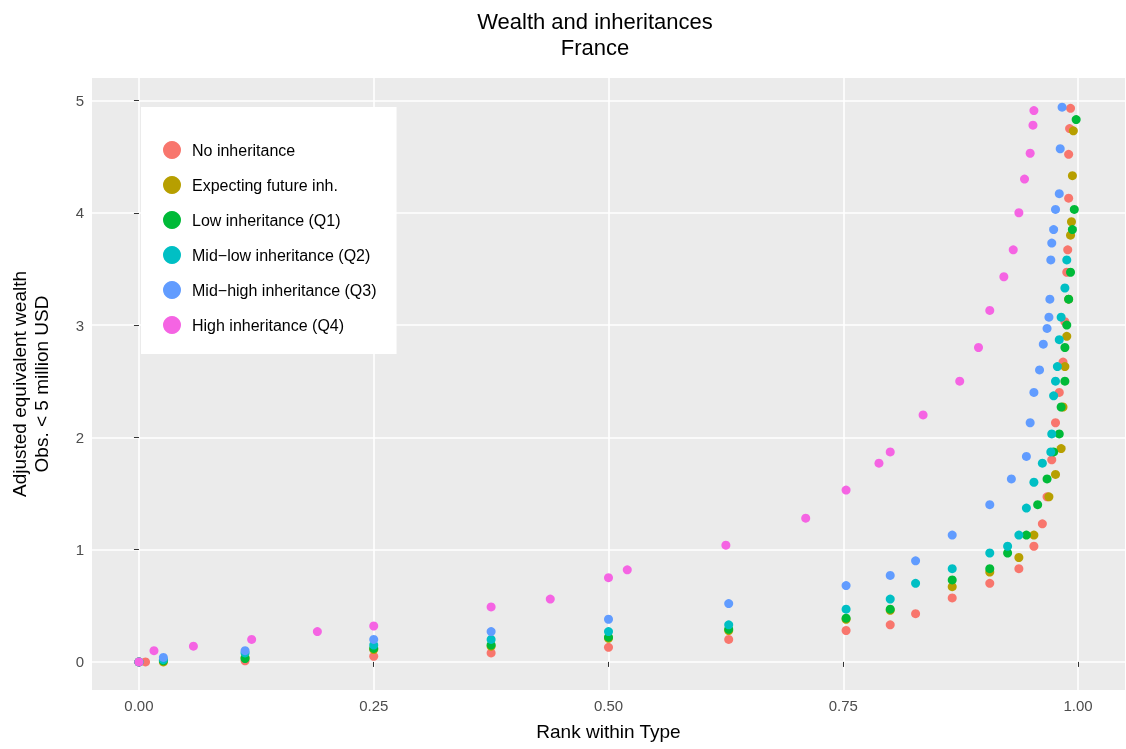  What do you see at coordinates (608, 705) in the screenshot?
I see `x-tick-label: 0.50` at bounding box center [608, 705].